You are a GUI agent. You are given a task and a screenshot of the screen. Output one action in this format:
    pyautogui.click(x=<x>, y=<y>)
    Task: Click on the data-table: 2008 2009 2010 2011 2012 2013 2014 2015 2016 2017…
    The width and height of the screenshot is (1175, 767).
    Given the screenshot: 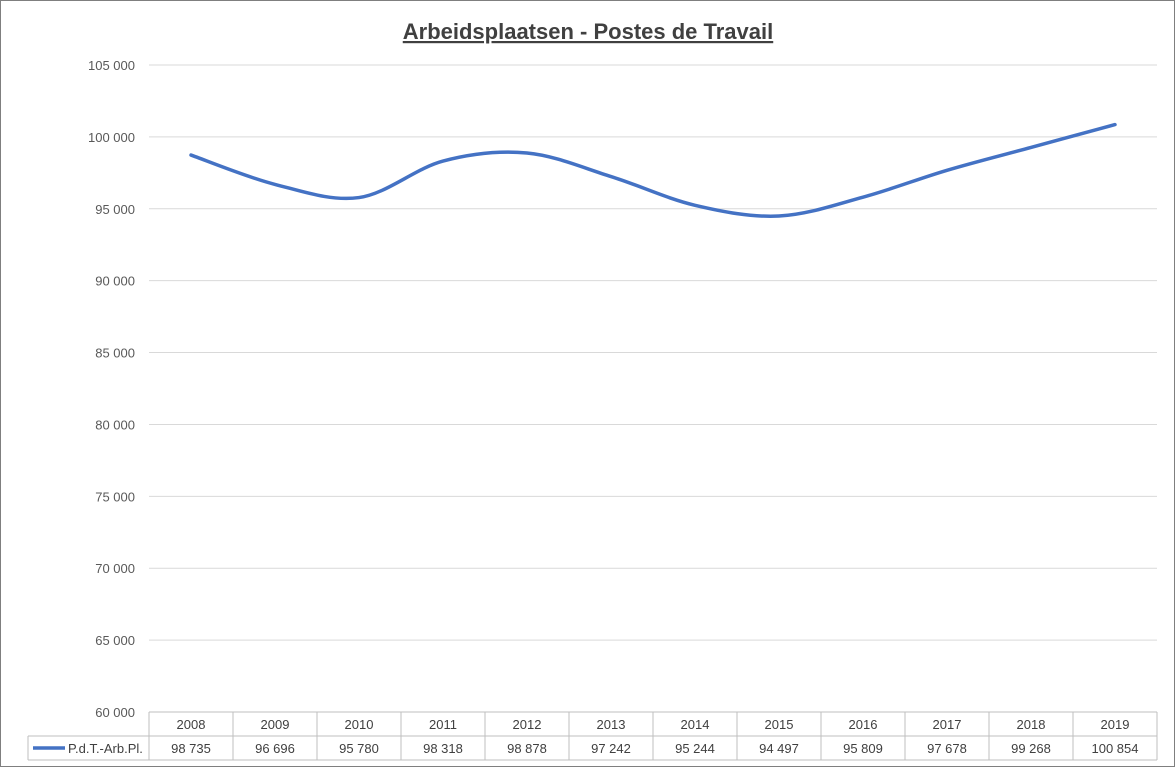 What is the action you would take?
    pyautogui.click(x=592, y=736)
    